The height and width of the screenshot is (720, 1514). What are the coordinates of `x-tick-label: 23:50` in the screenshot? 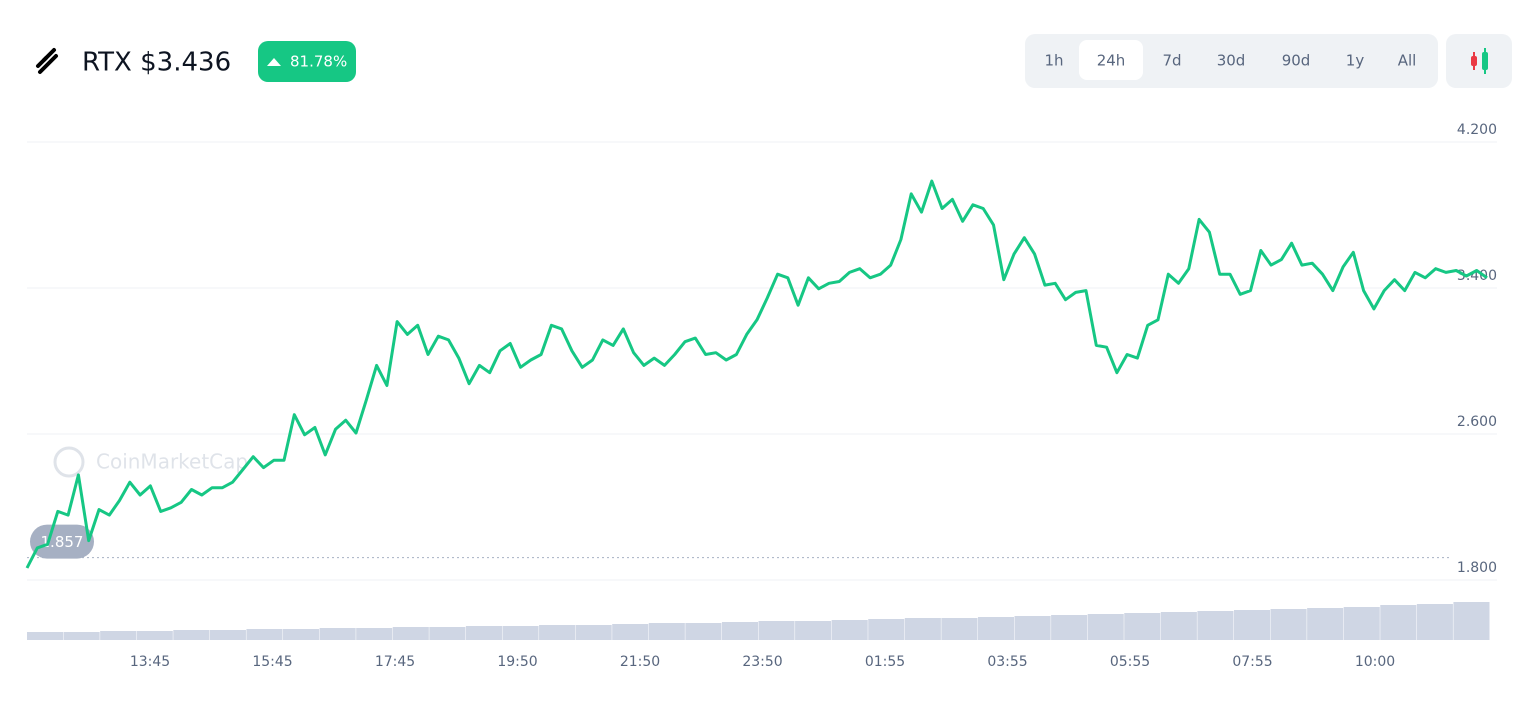 It's located at (762, 662).